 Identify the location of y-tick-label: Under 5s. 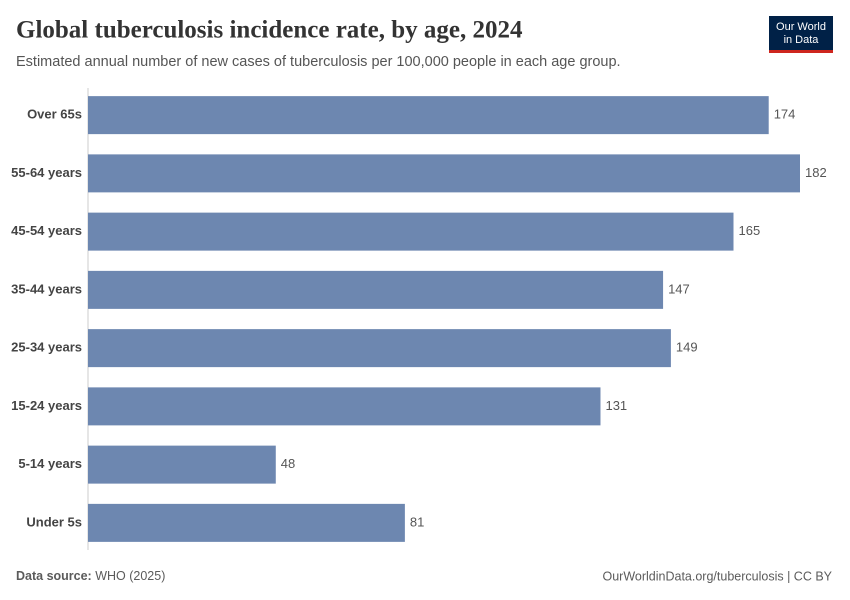
(54, 521).